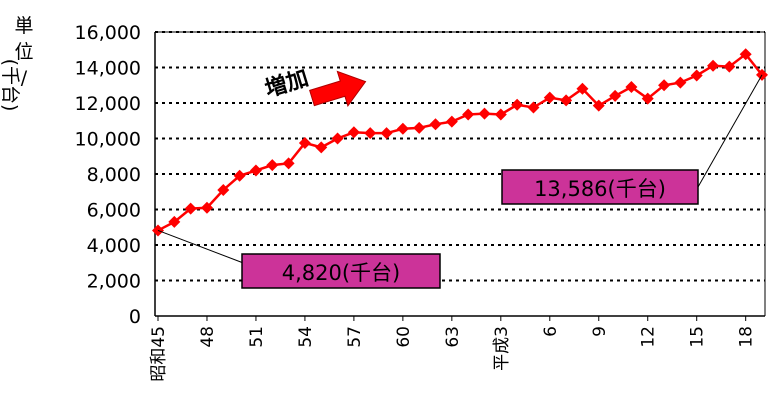  What do you see at coordinates (747, 337) in the screenshot?
I see `x-tick-label: 18` at bounding box center [747, 337].